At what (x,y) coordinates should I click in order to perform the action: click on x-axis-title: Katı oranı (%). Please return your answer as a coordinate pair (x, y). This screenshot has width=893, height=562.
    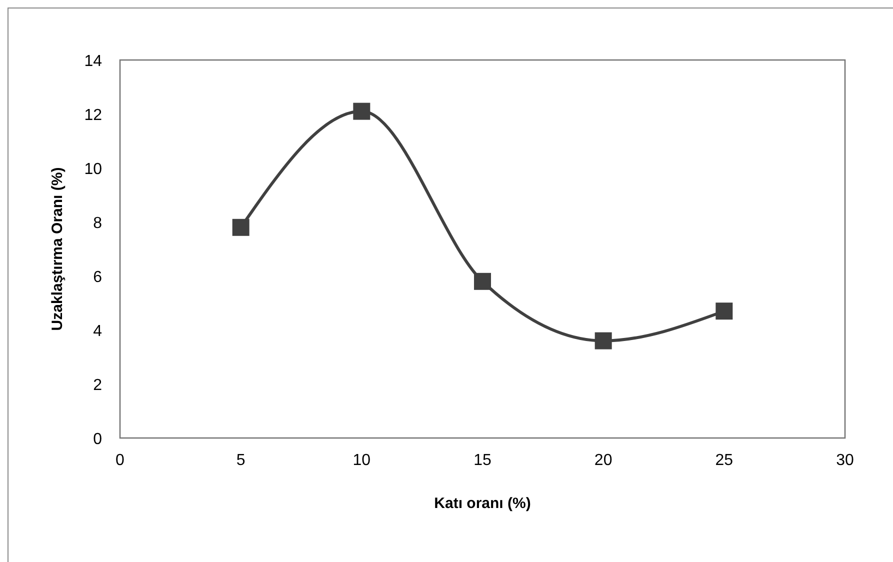
    Looking at the image, I should click on (482, 503).